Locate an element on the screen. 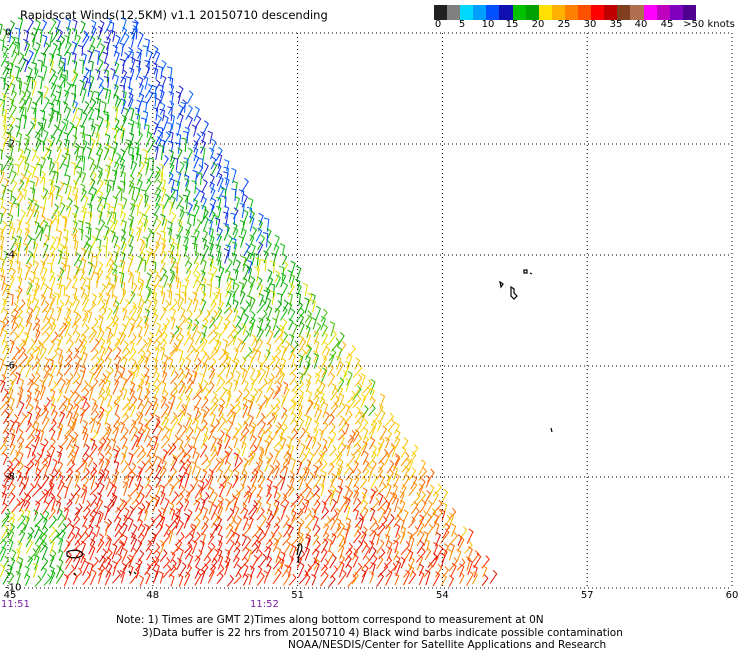 The image size is (740, 651). lat-tick-label: -2 is located at coordinates (10, 144).